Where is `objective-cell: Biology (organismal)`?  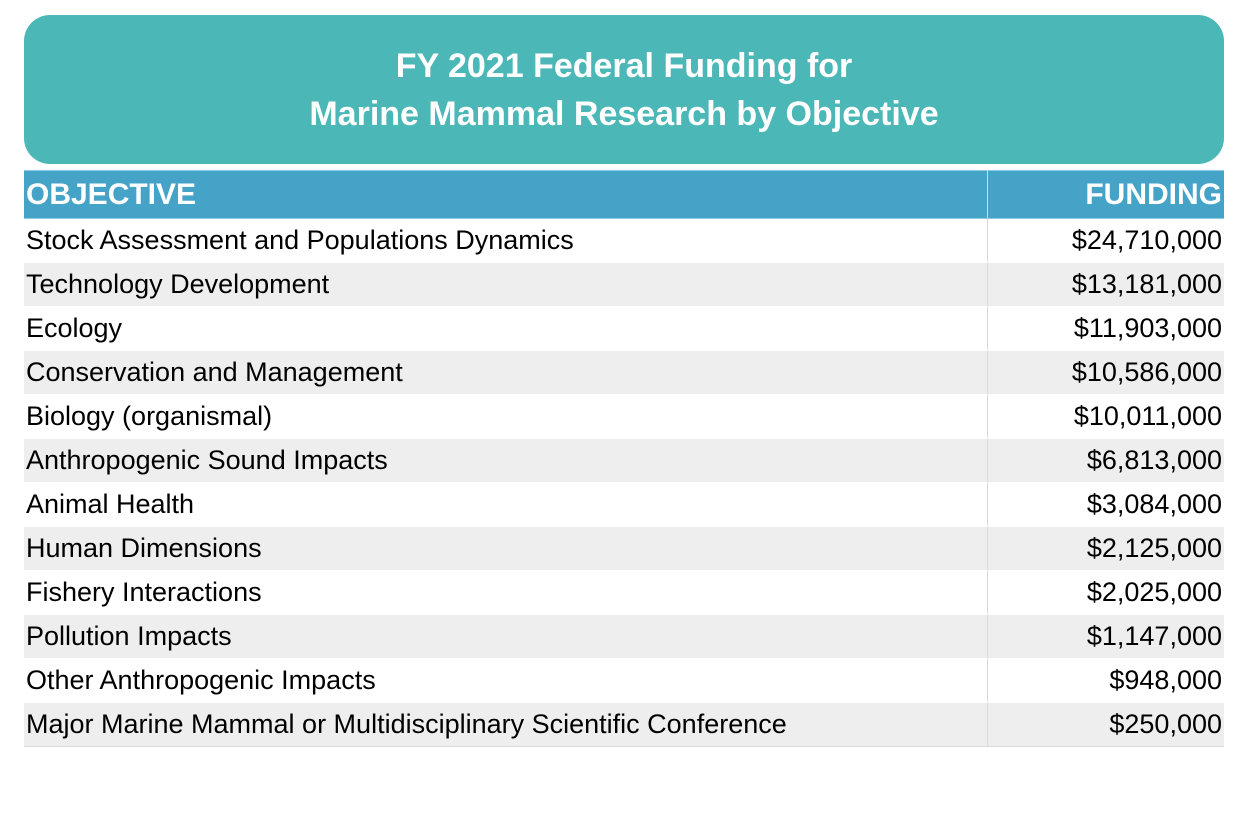
objective-cell: Biology (organismal) is located at coordinates (506, 416).